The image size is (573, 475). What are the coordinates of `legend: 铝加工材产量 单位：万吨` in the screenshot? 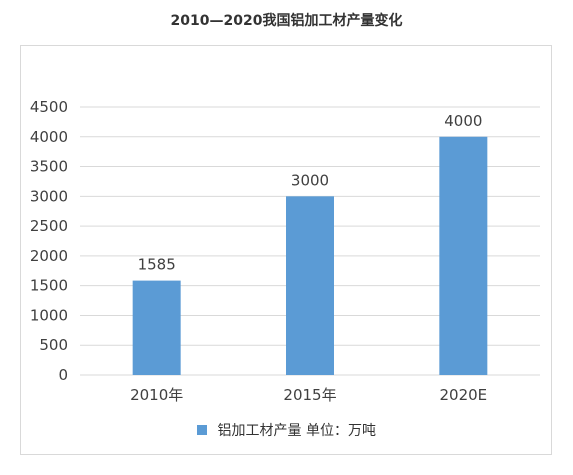 It's located at (286, 430).